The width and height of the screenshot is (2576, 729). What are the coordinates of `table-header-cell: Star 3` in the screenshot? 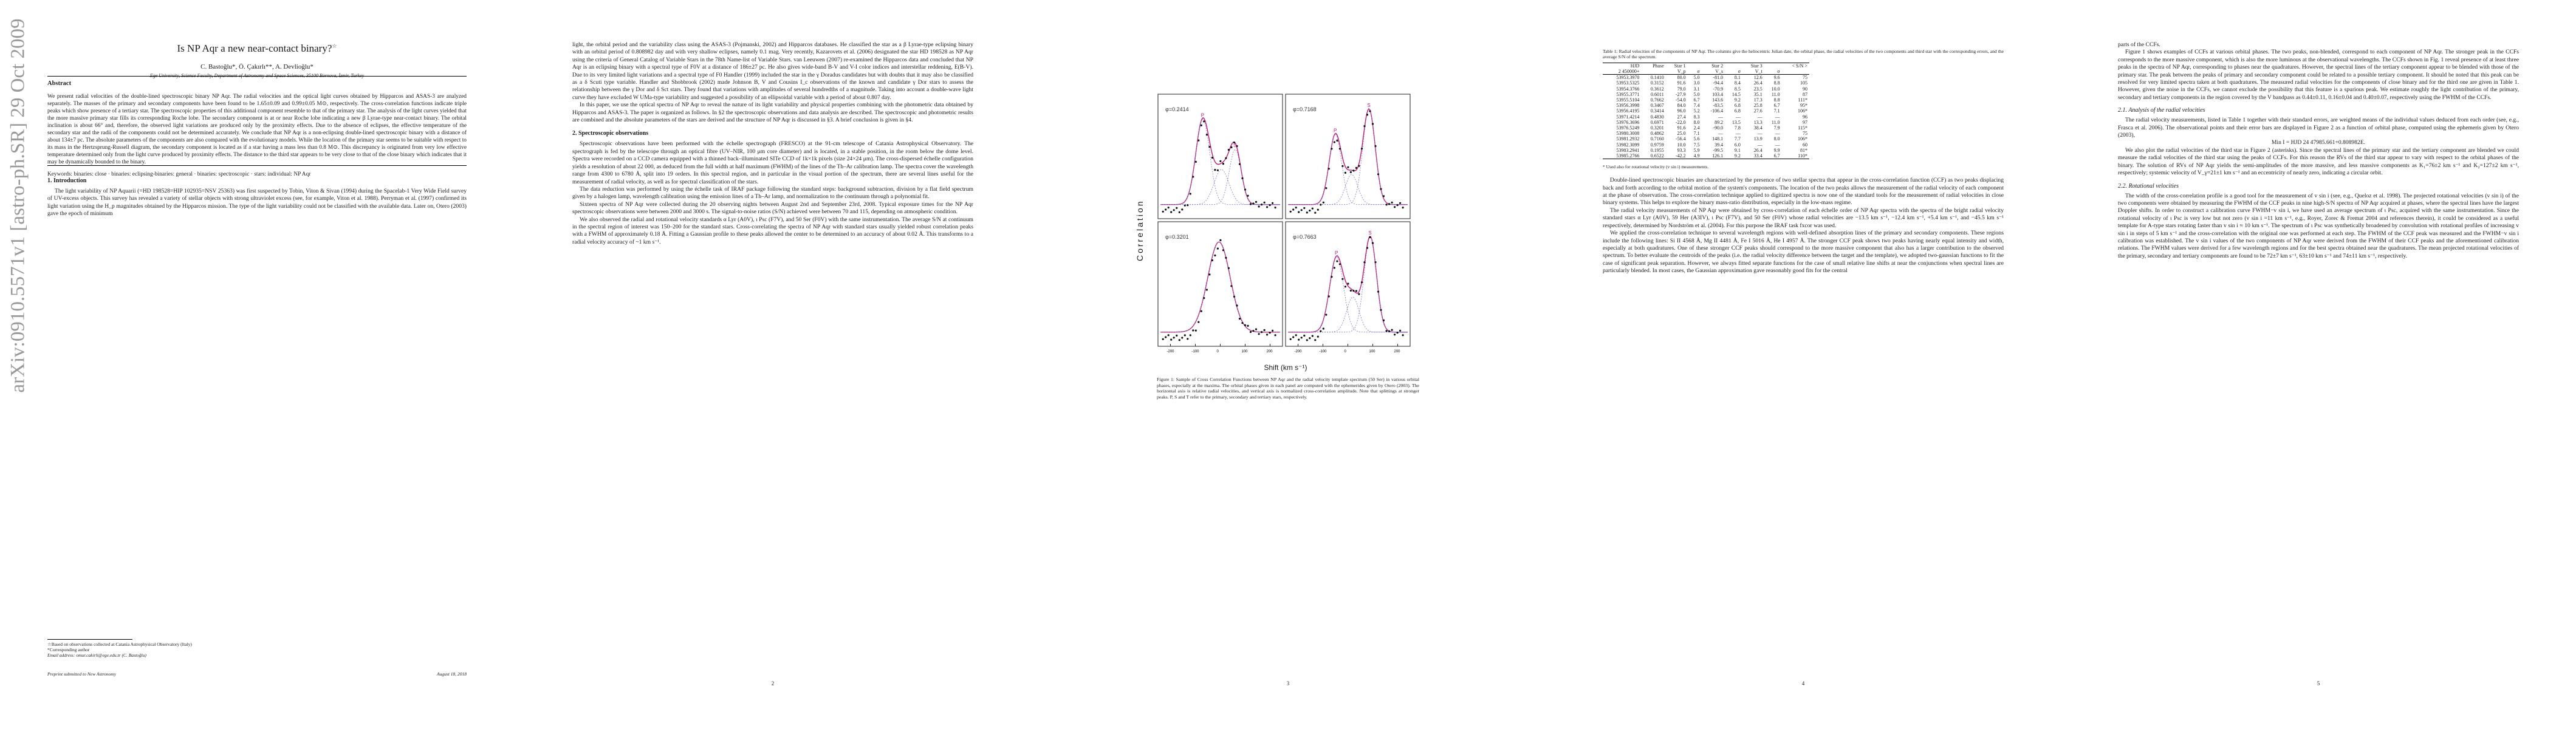 It's located at (1753, 66).